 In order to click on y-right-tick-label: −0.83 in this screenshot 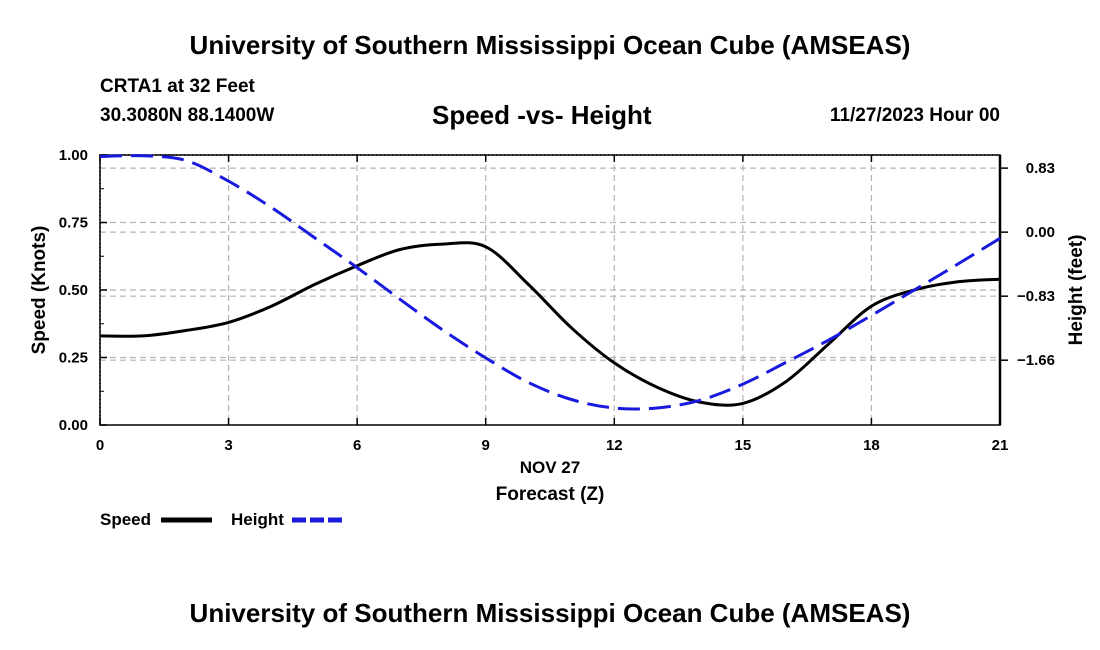, I will do `click(1036, 296)`.